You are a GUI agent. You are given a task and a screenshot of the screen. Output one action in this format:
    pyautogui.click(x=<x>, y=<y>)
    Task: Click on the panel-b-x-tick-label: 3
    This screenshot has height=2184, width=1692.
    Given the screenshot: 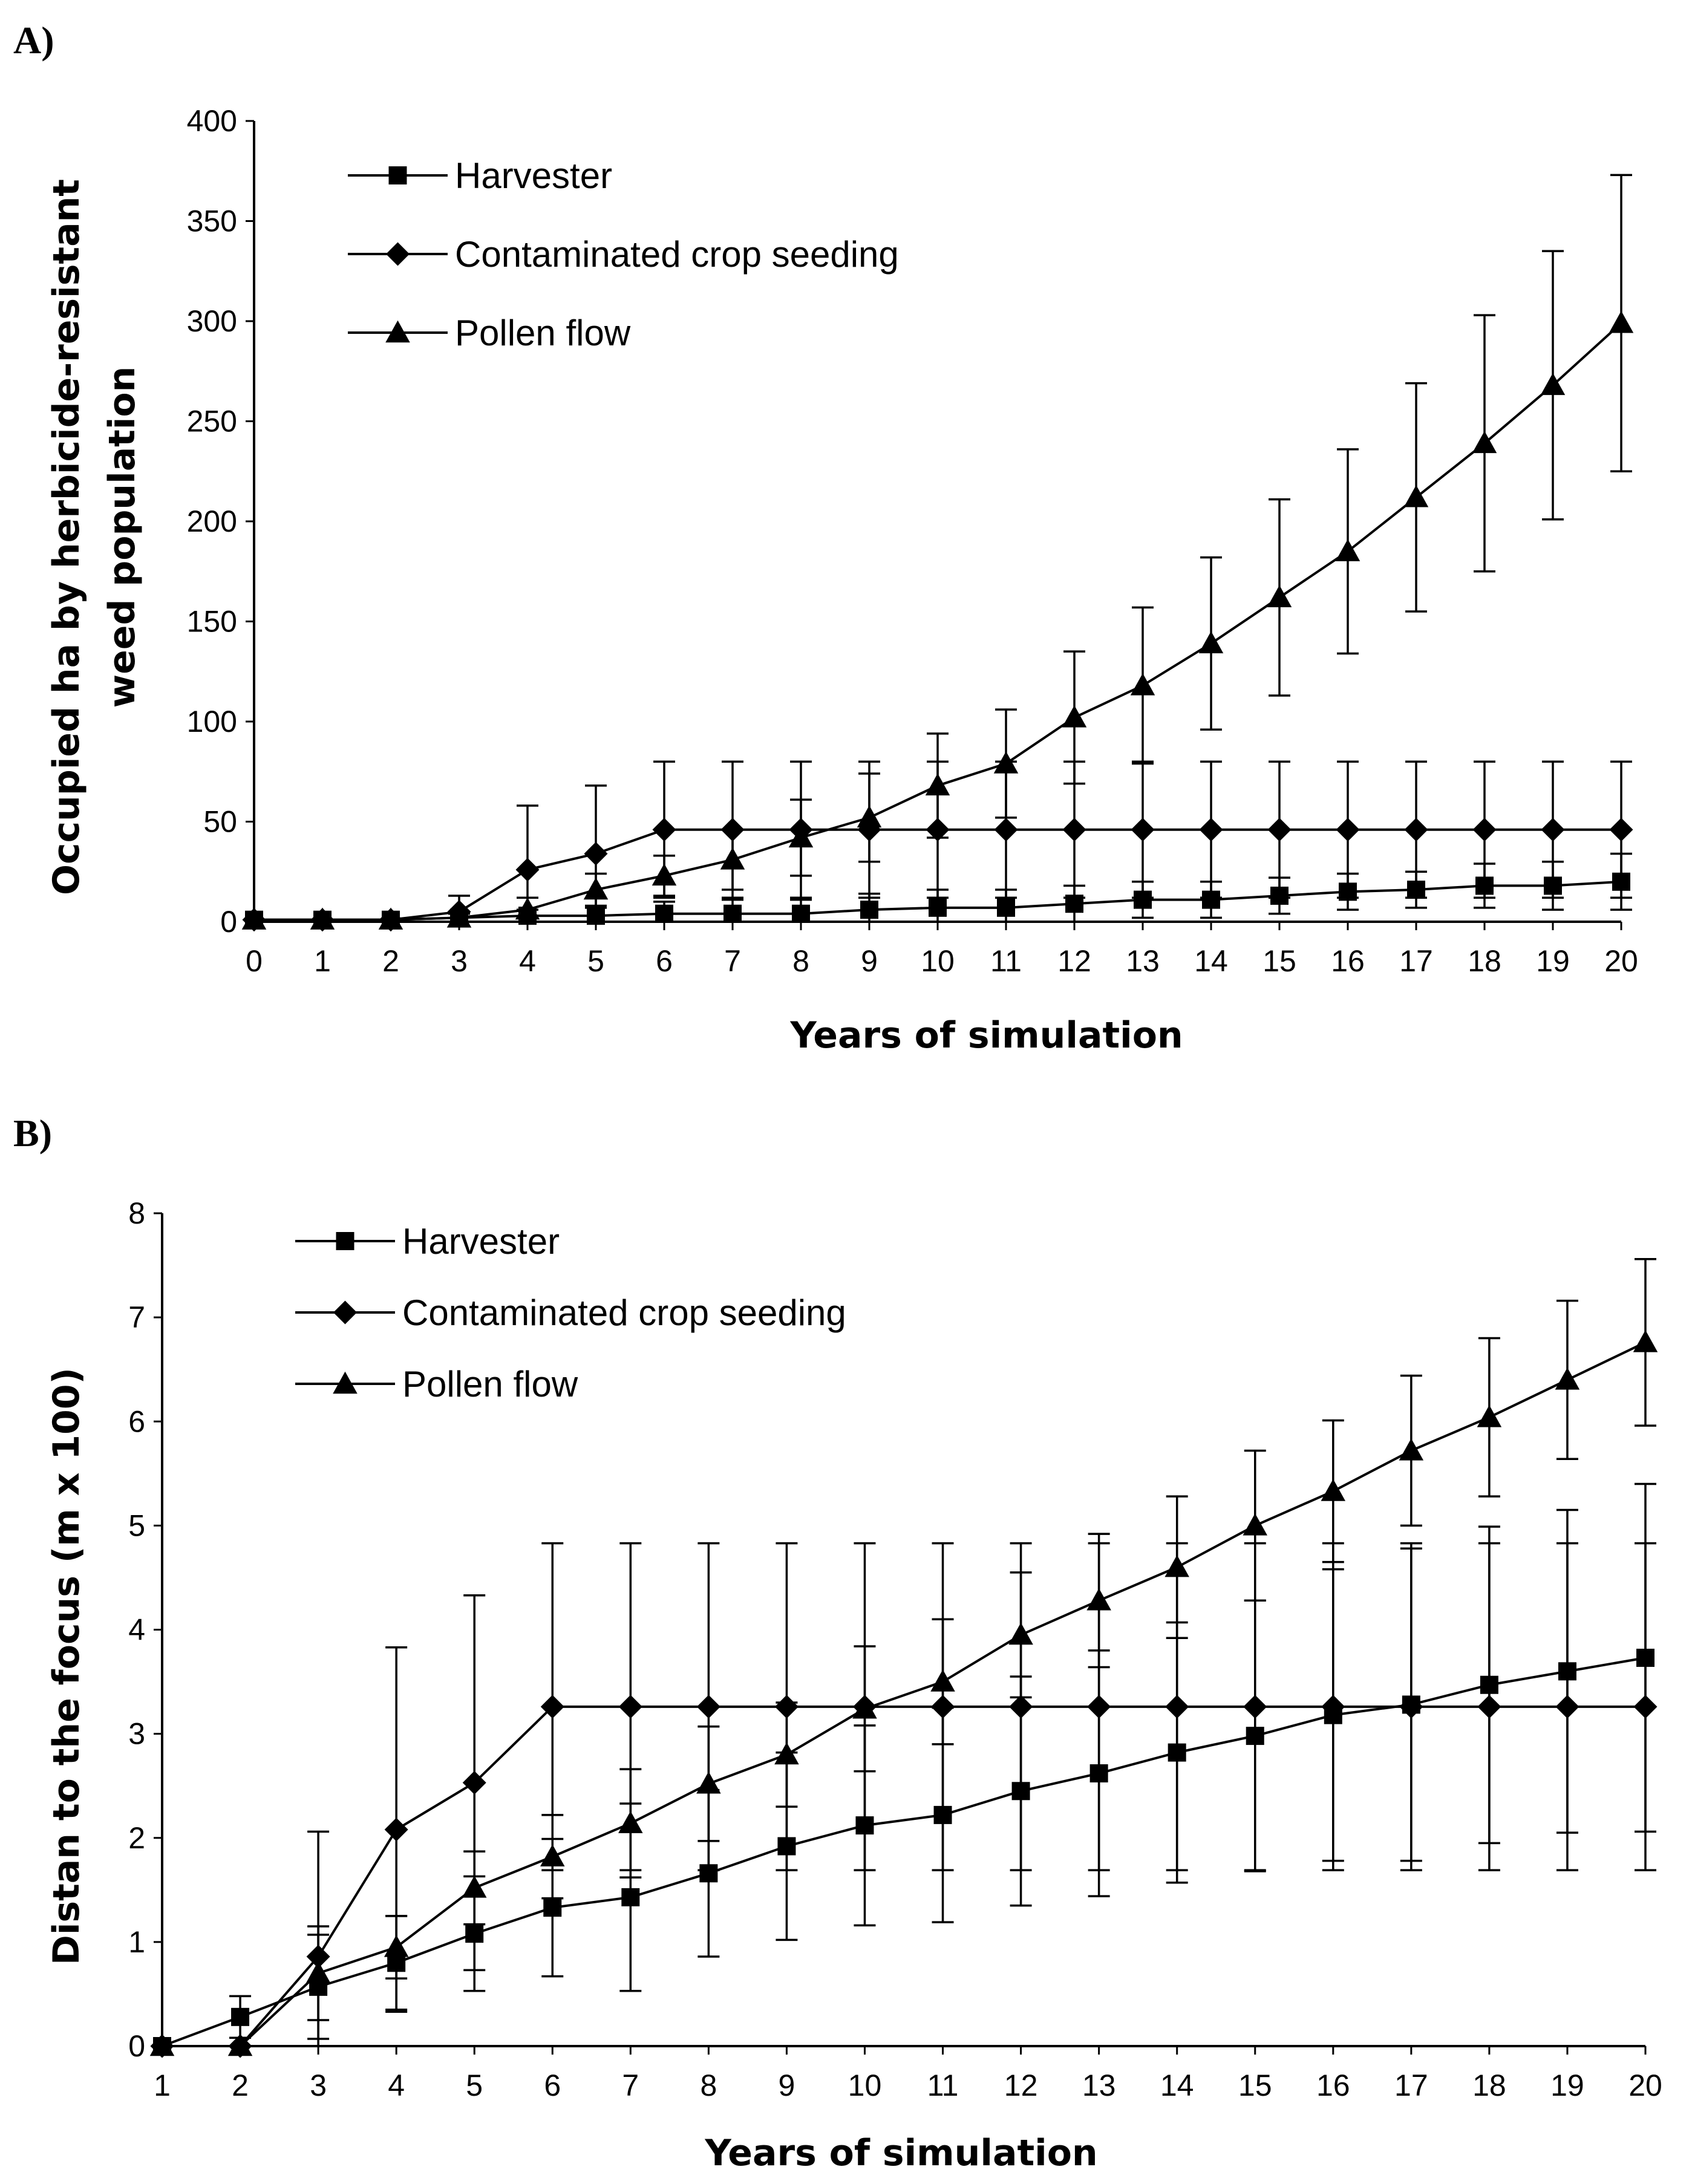 What is the action you would take?
    pyautogui.click(x=318, y=2085)
    